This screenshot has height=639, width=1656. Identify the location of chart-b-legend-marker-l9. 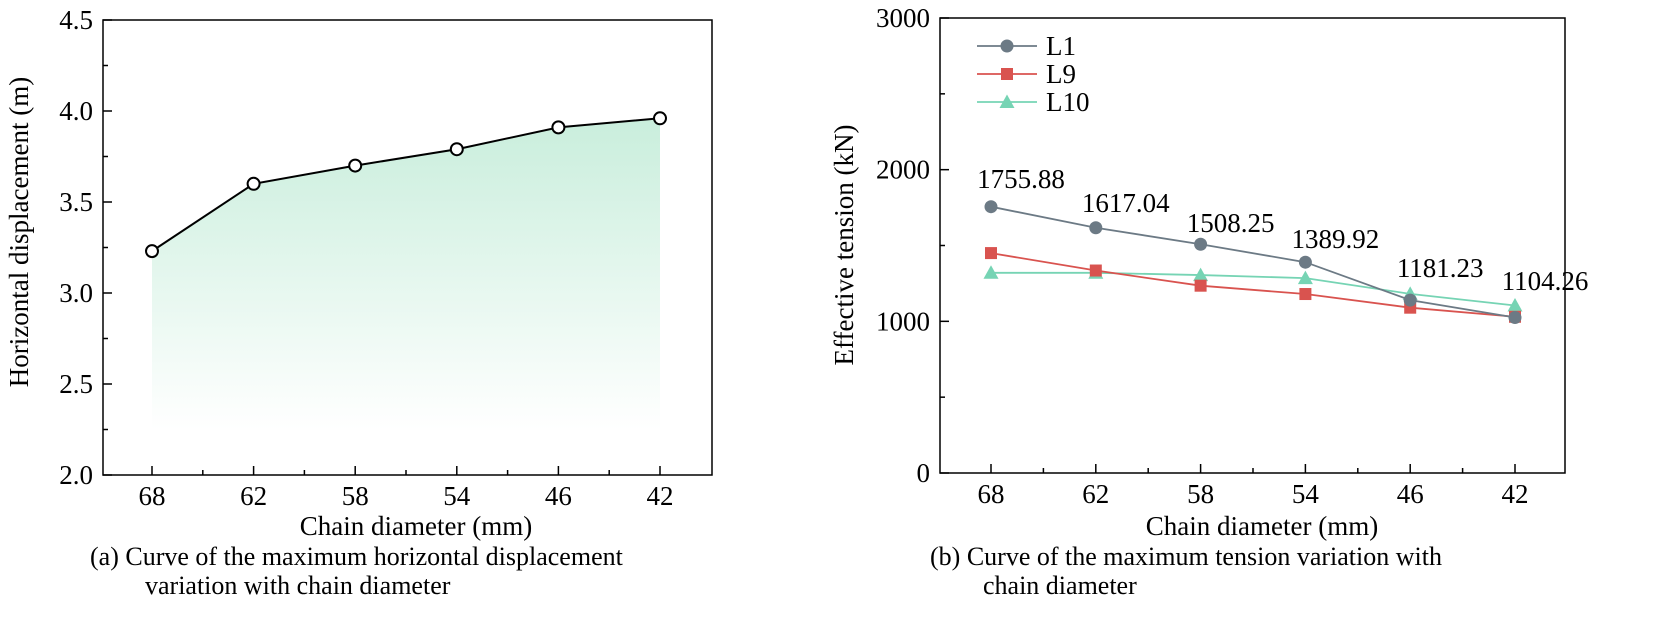
(1007, 74).